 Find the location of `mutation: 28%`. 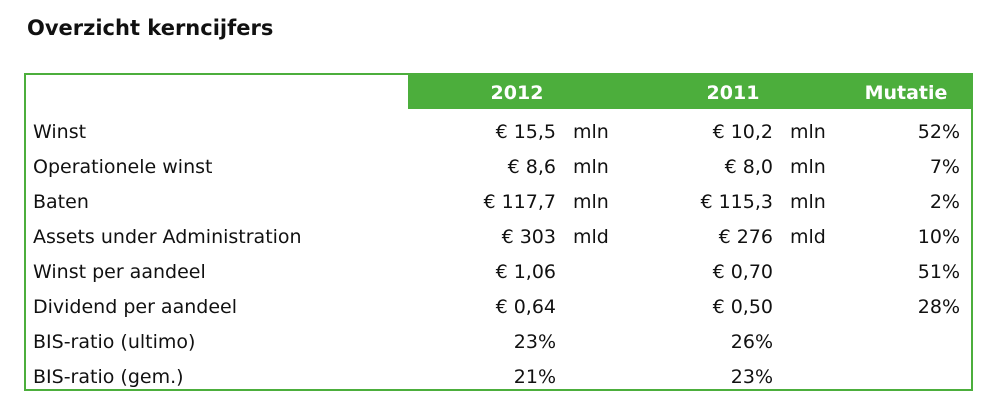

mutation: 28% is located at coordinates (938, 307).